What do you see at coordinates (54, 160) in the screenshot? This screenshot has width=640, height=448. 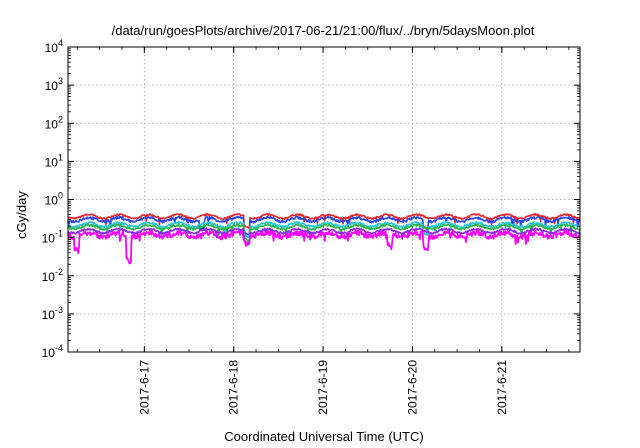 I see `y-tick-label: 10¹` at bounding box center [54, 160].